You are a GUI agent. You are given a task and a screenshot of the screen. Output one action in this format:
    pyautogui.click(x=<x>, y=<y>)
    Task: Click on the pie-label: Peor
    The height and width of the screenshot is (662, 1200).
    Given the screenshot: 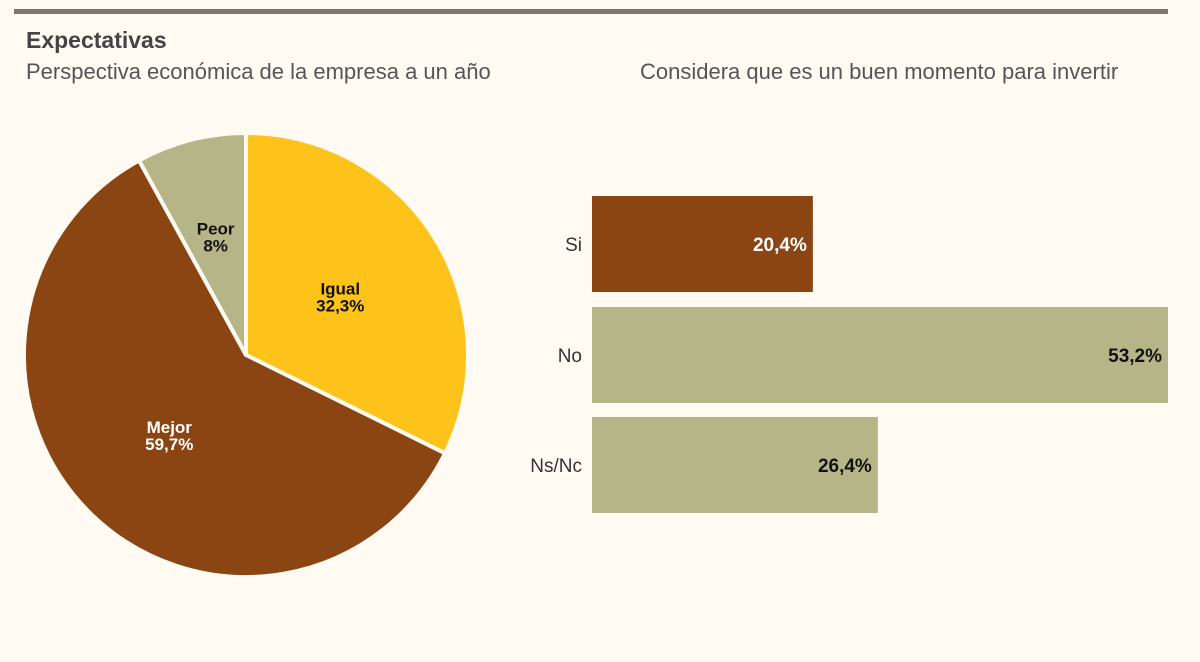 What is the action you would take?
    pyautogui.click(x=216, y=229)
    